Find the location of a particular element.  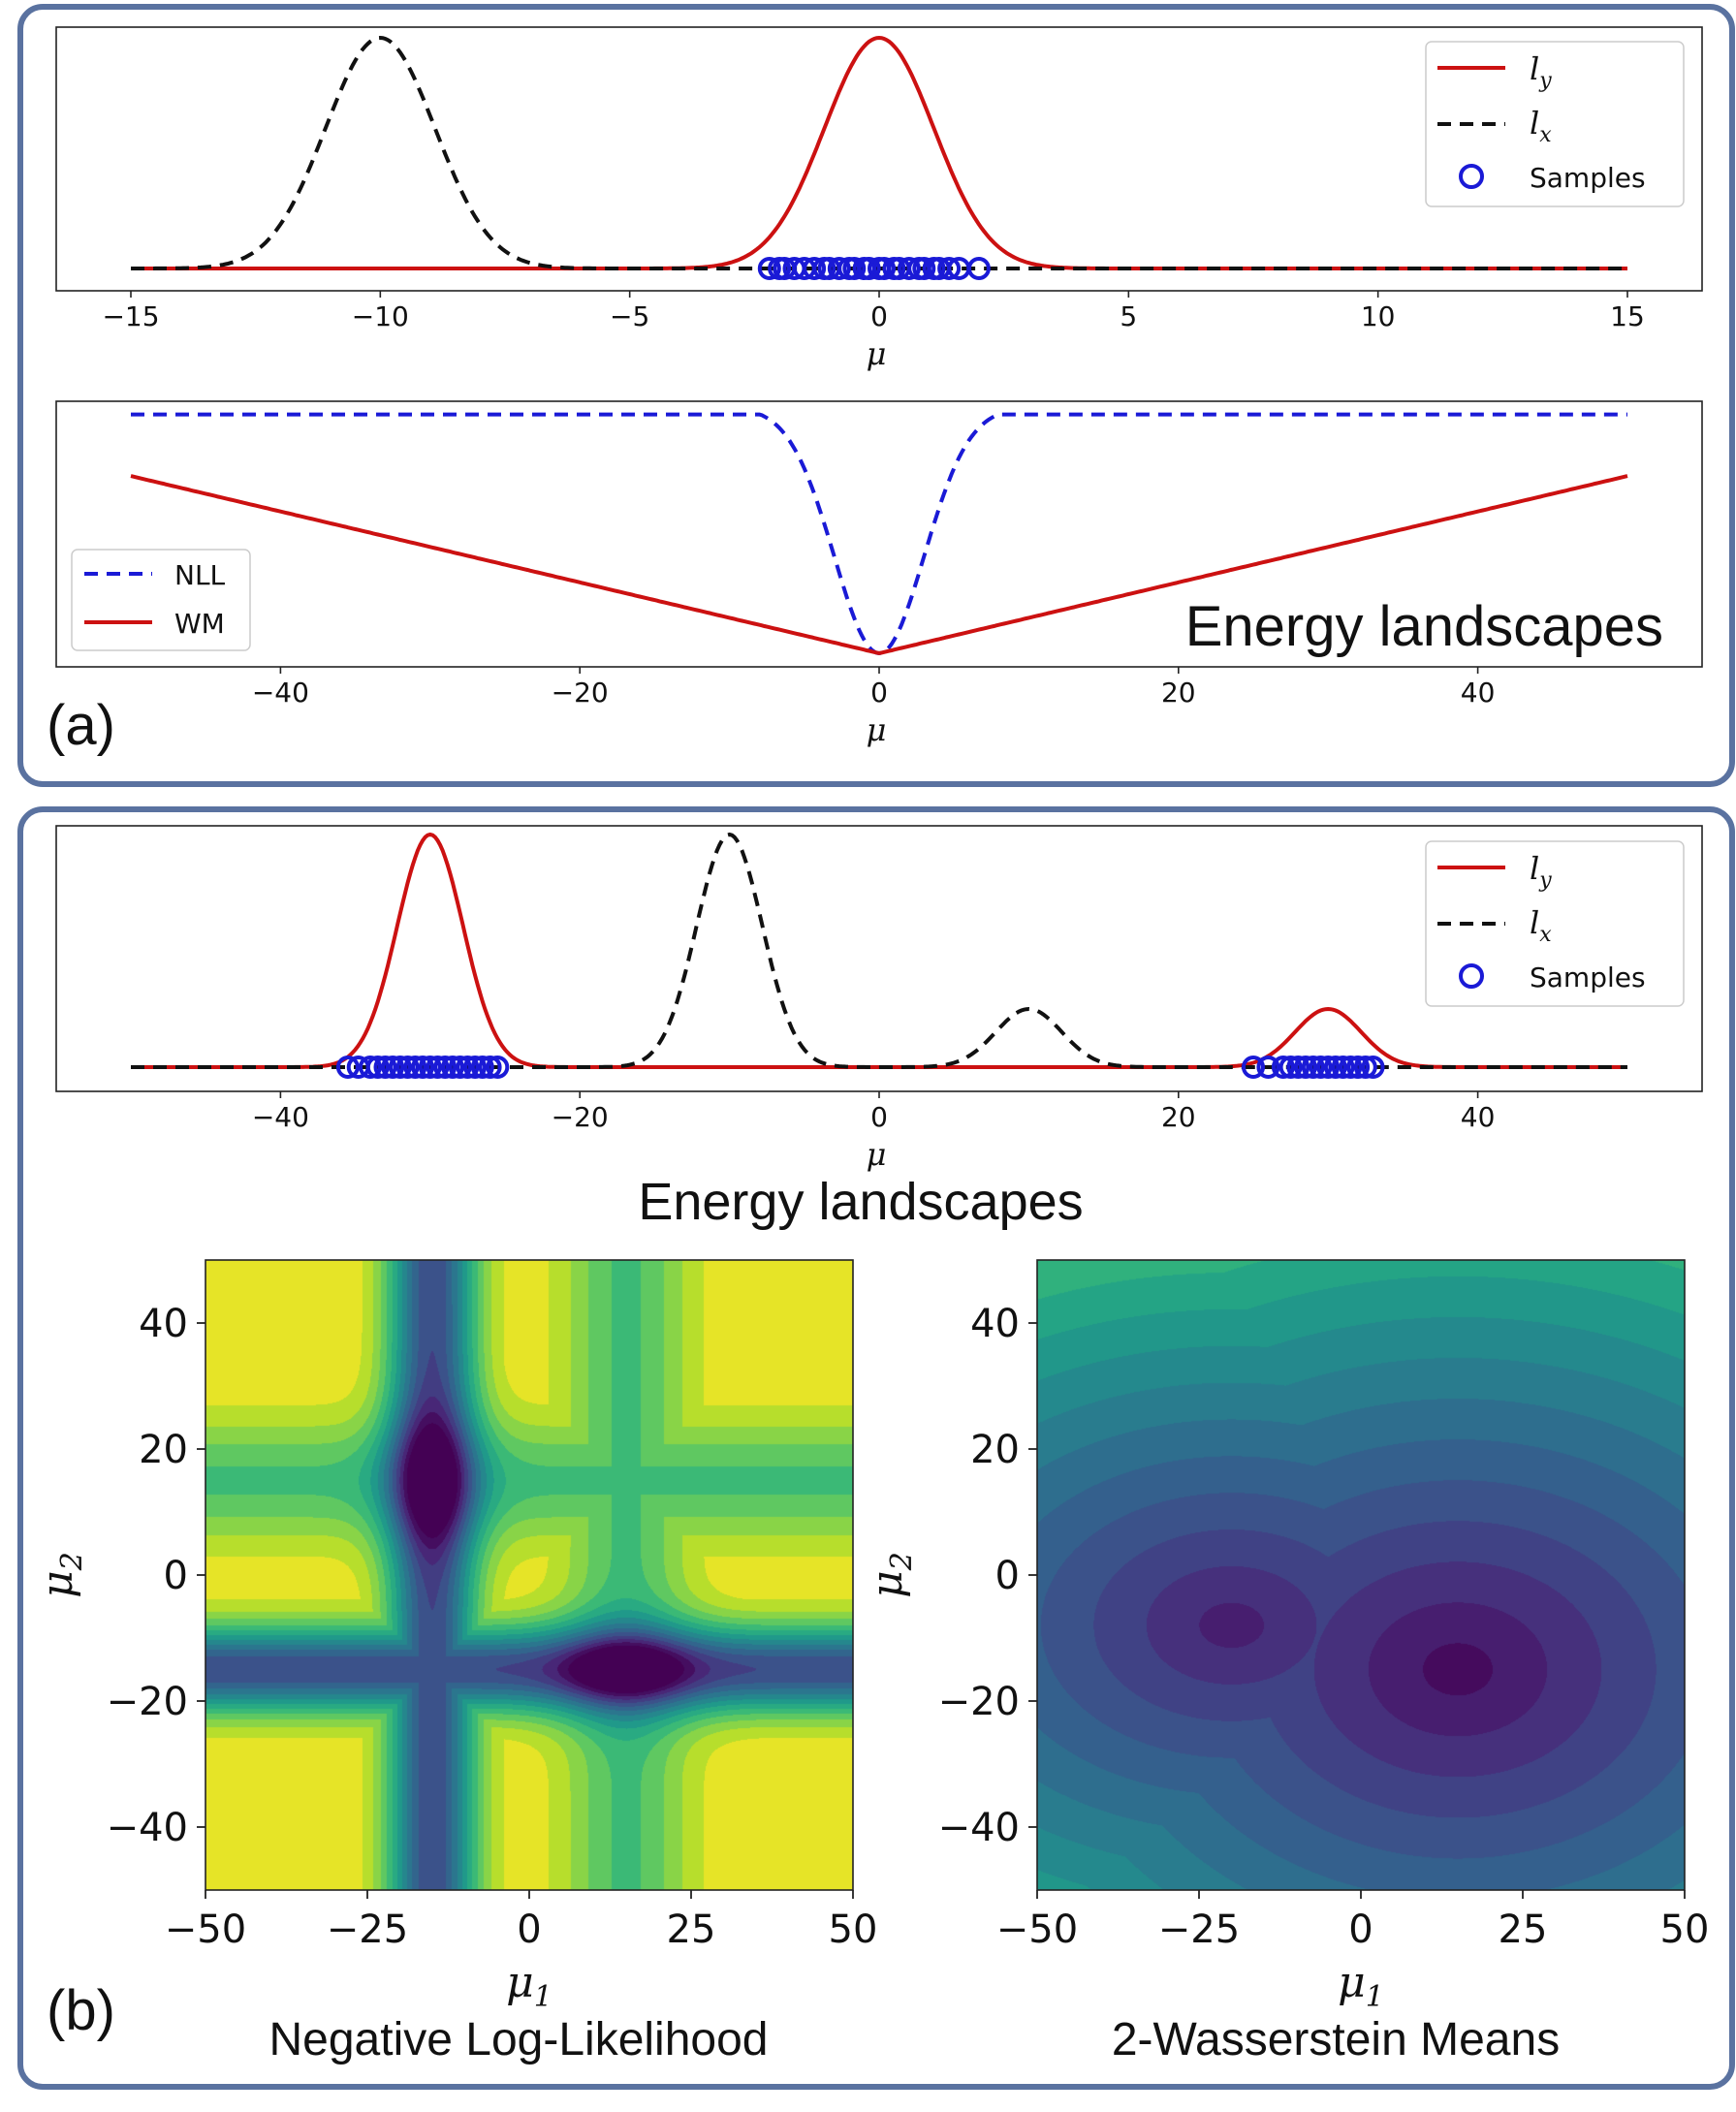

axes-frame is located at coordinates (879, 534).